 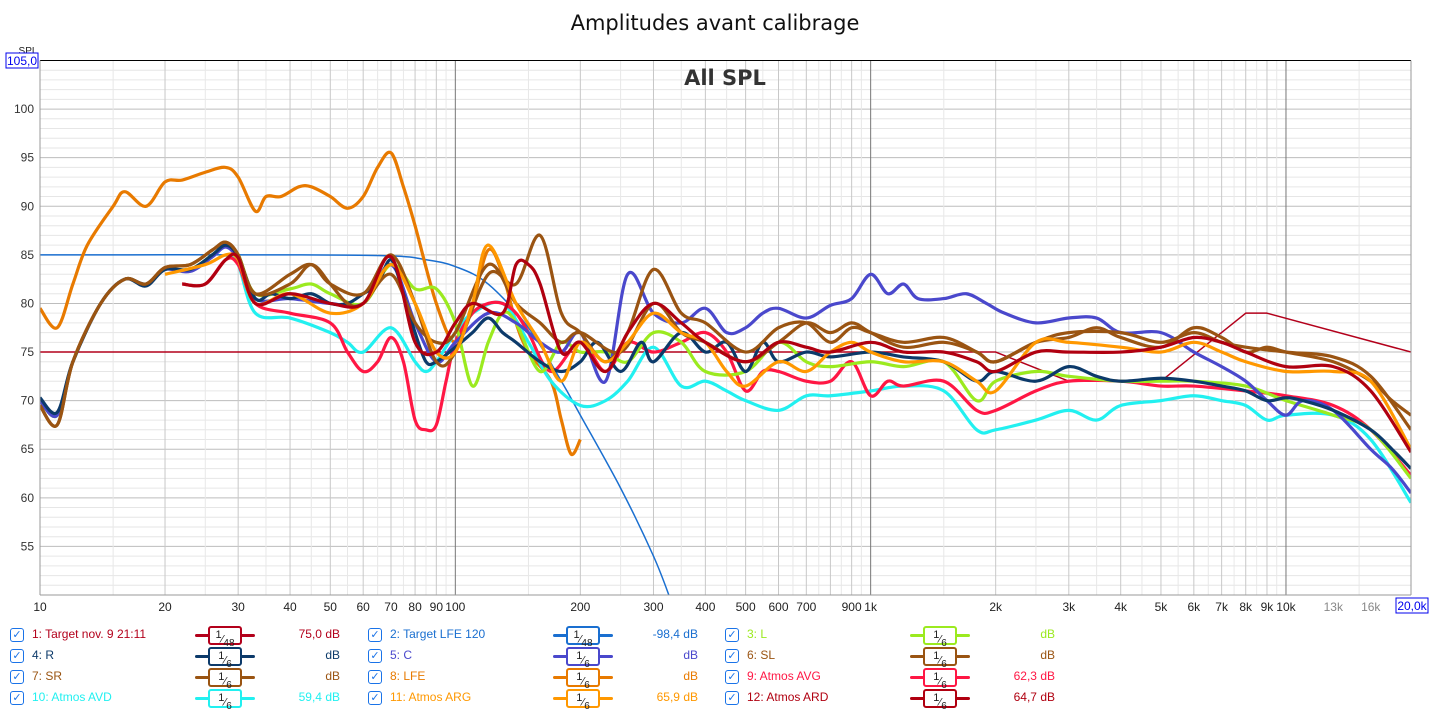 What do you see at coordinates (290, 607) in the screenshot?
I see `x-tick-label: 40` at bounding box center [290, 607].